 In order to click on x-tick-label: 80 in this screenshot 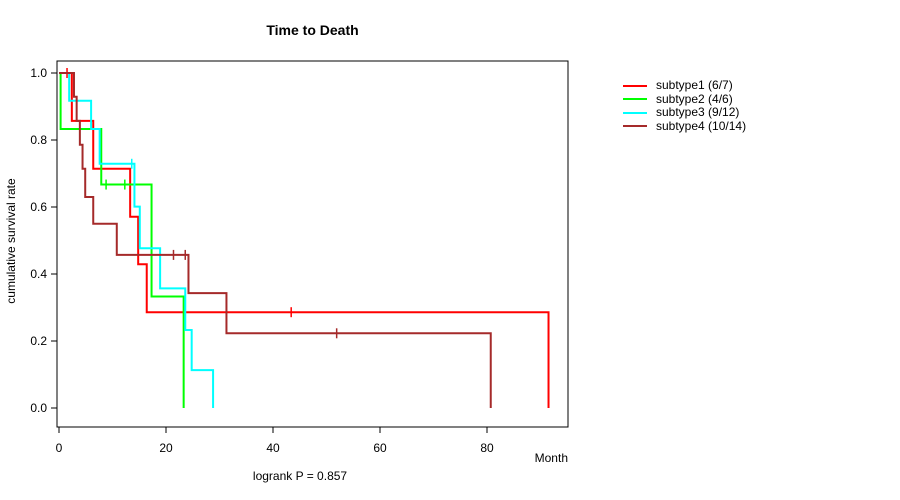, I will do `click(487, 448)`.